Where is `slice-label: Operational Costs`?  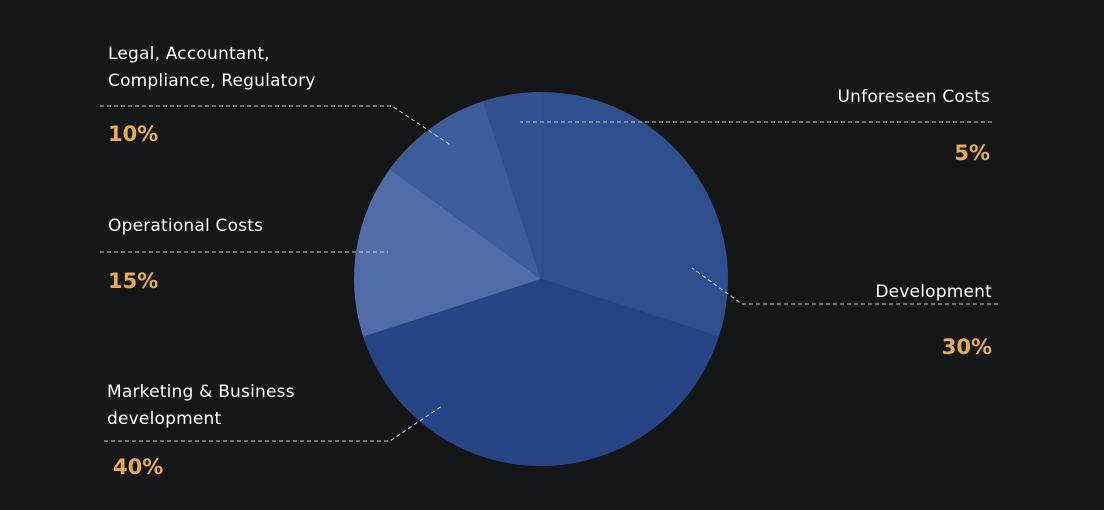 slice-label: Operational Costs is located at coordinates (186, 226).